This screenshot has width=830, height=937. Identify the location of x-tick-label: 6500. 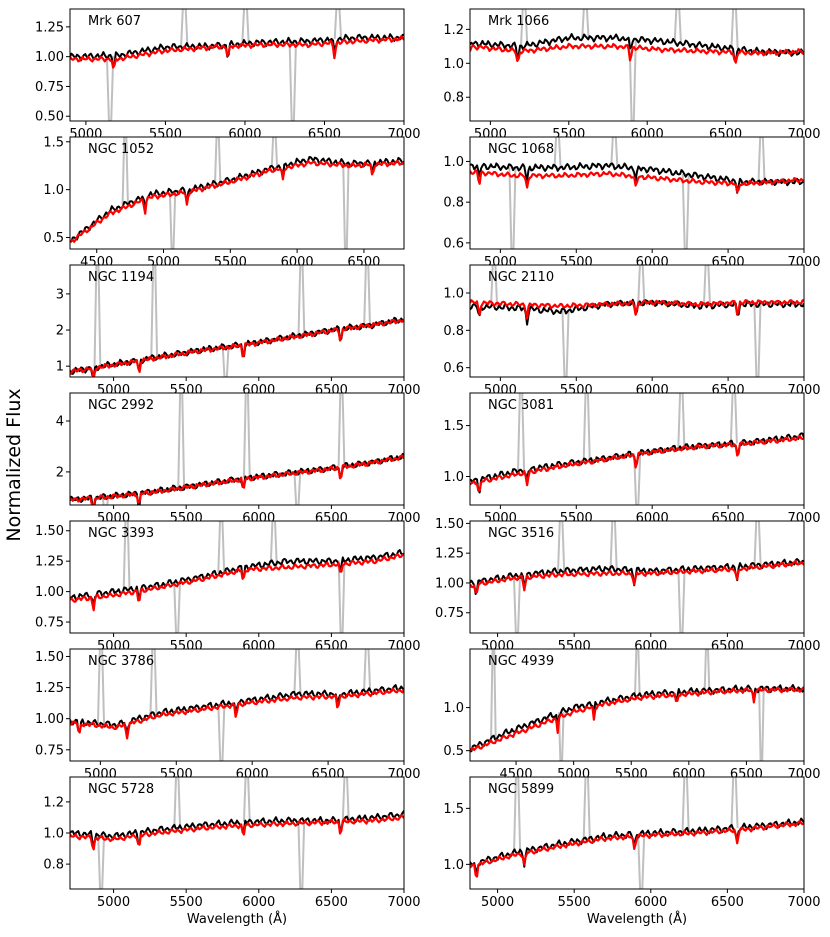
(727, 902).